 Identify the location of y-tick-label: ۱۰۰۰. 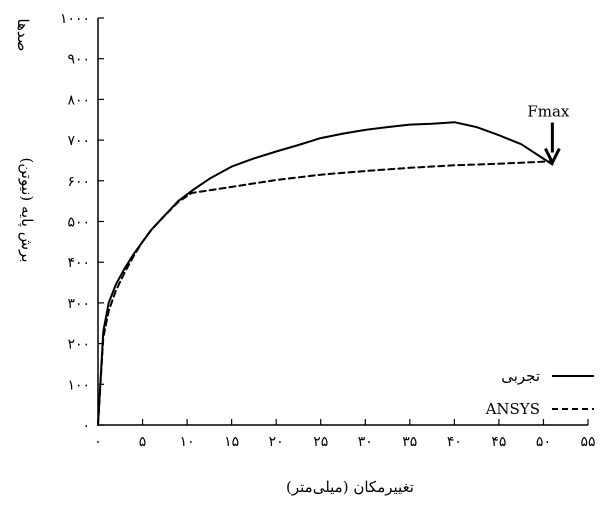
(75, 19).